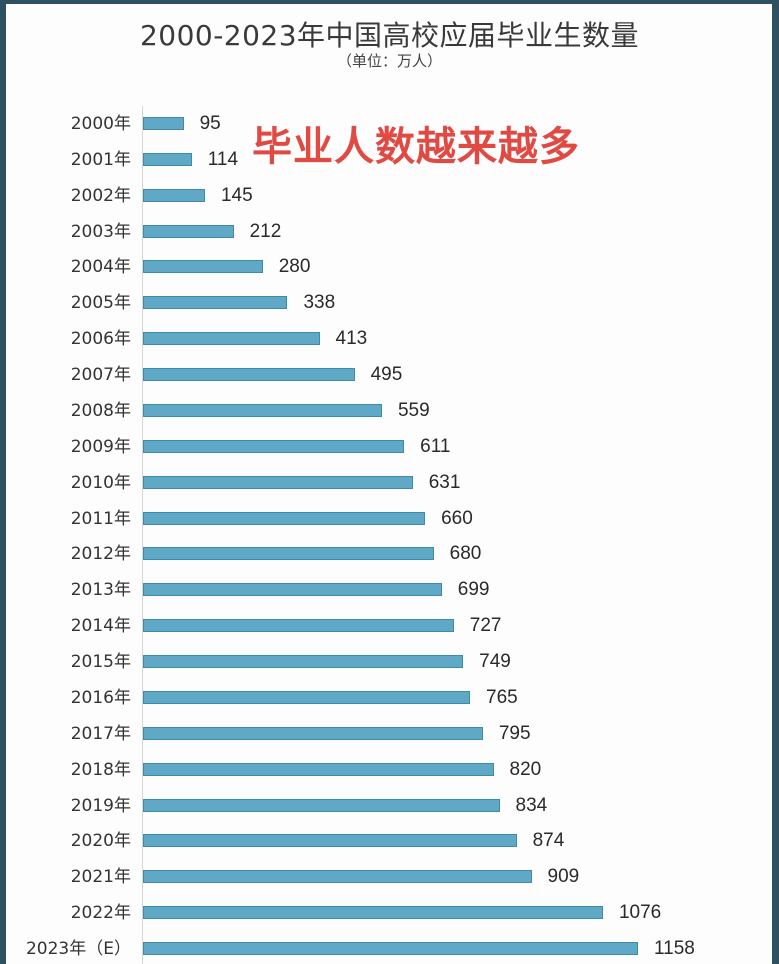  Describe the element at coordinates (389, 195) in the screenshot. I see `bar-row: 2002年 145` at that location.